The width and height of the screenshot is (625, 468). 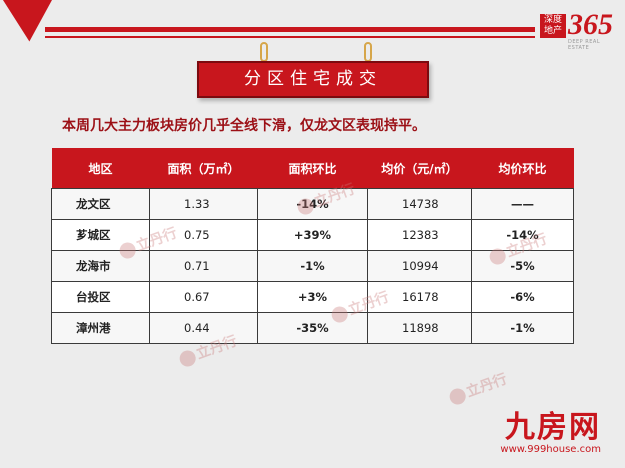 What do you see at coordinates (584, 45) in the screenshot?
I see `brand-tagline: DEEP REAL ESTATE` at bounding box center [584, 45].